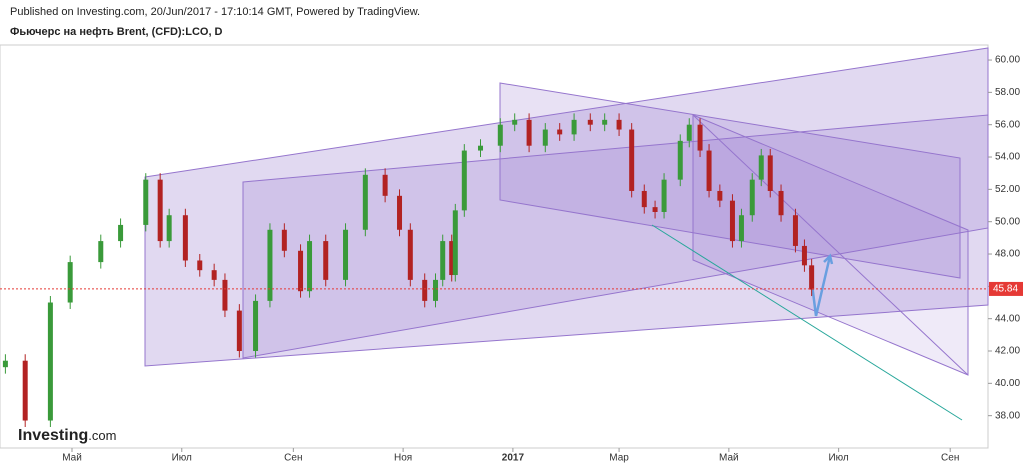  I want to click on logo: Investing.com, so click(67, 436).